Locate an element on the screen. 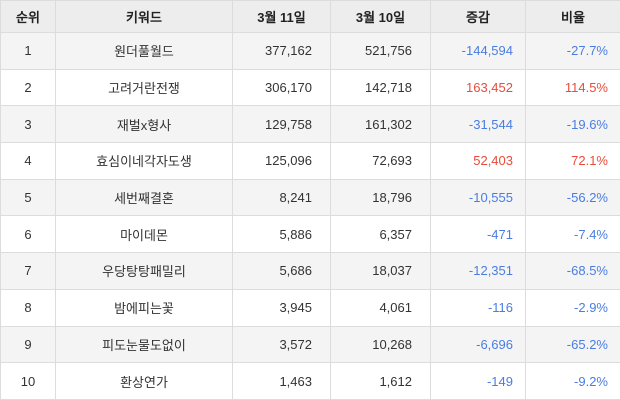 The image size is (620, 400). change-cell: -10,555 is located at coordinates (478, 197).